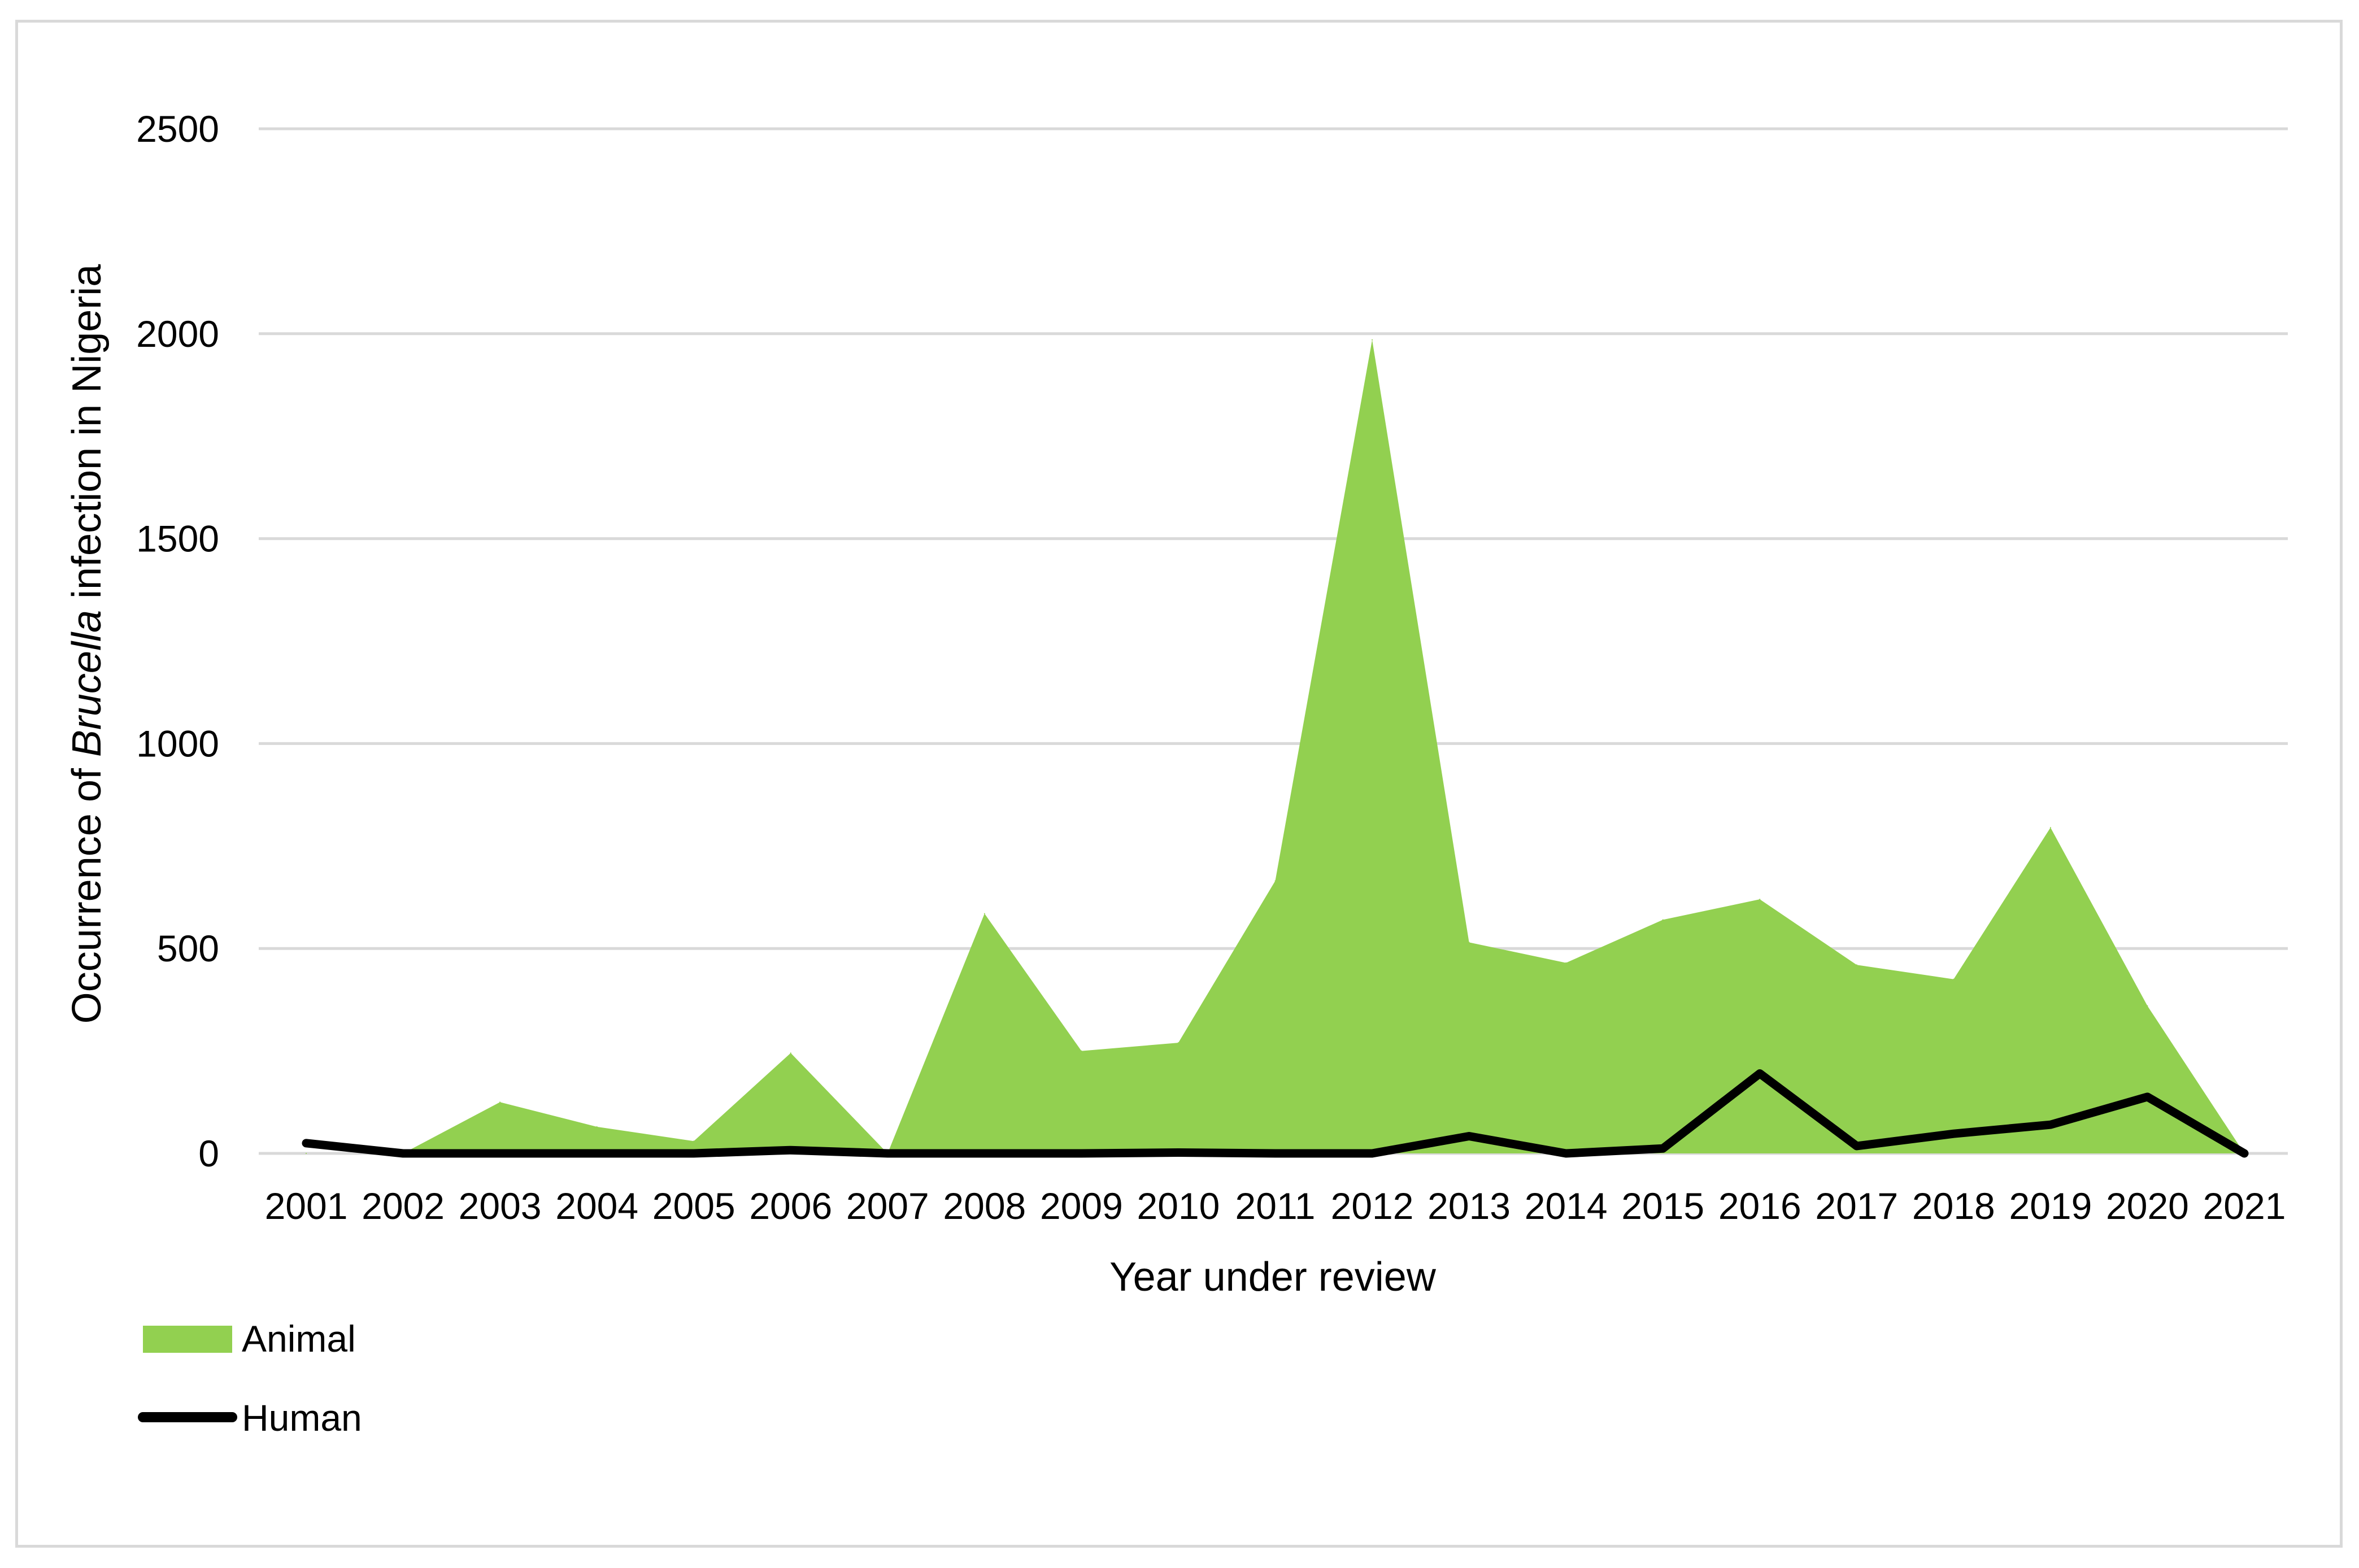 The height and width of the screenshot is (1568, 2359). Describe the element at coordinates (403, 1206) in the screenshot. I see `x-tick-label: 2002` at that location.